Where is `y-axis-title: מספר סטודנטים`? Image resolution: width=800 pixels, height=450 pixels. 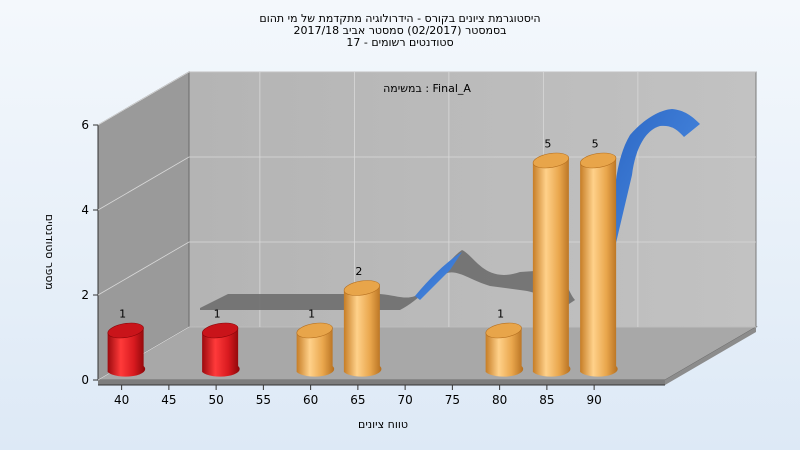 y-axis-title: מספר סטודנטים is located at coordinates (49, 252).